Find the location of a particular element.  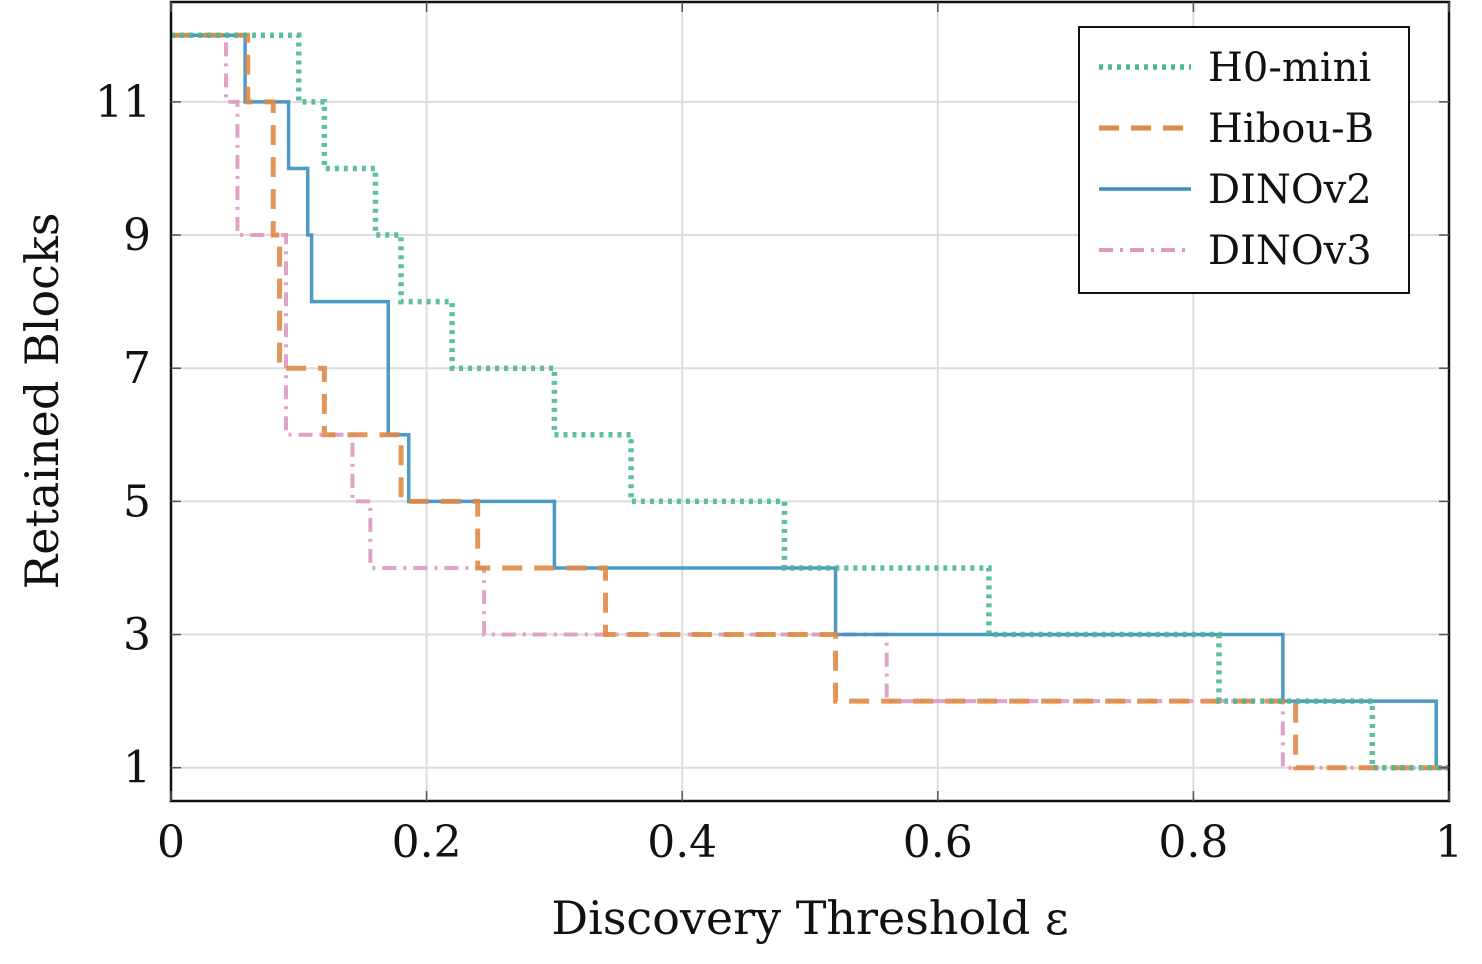

y-tick-label: 11 is located at coordinates (123, 102).